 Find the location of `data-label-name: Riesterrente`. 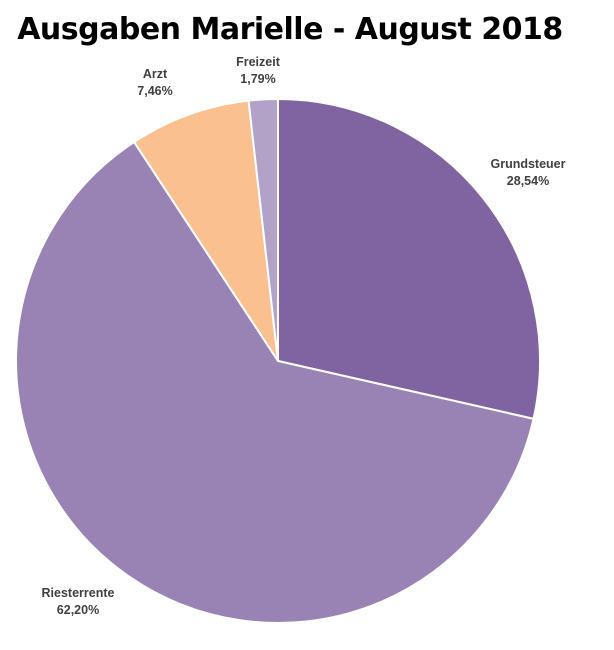

data-label-name: Riesterrente is located at coordinates (78, 593).